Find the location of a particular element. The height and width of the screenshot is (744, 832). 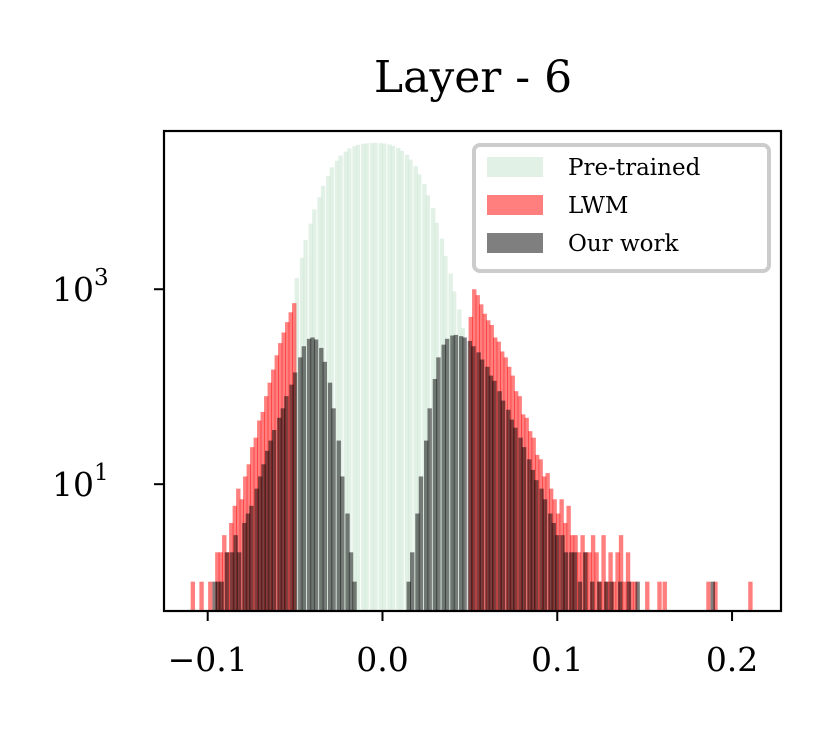

legend-swatch-our-work is located at coordinates (515, 243).